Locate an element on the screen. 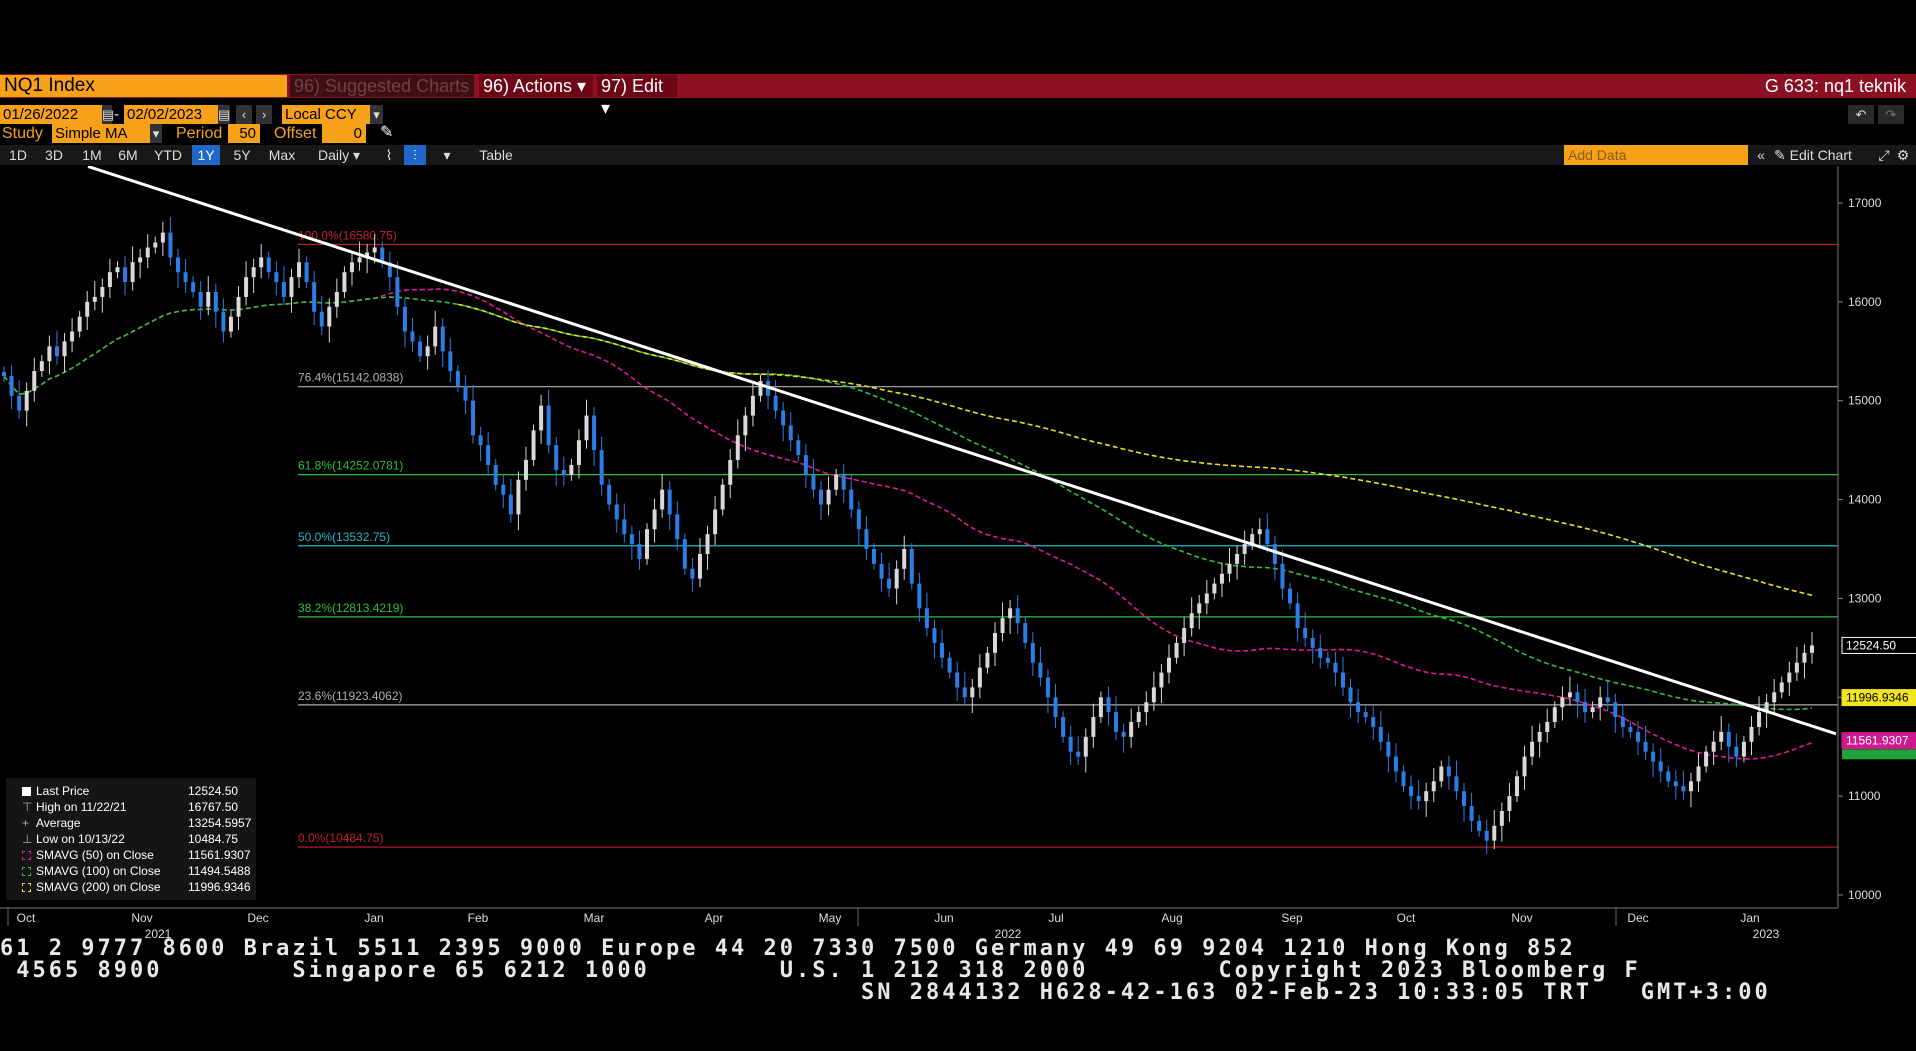 The height and width of the screenshot is (1051, 1916). y-tick-label: 13000 is located at coordinates (1865, 598).